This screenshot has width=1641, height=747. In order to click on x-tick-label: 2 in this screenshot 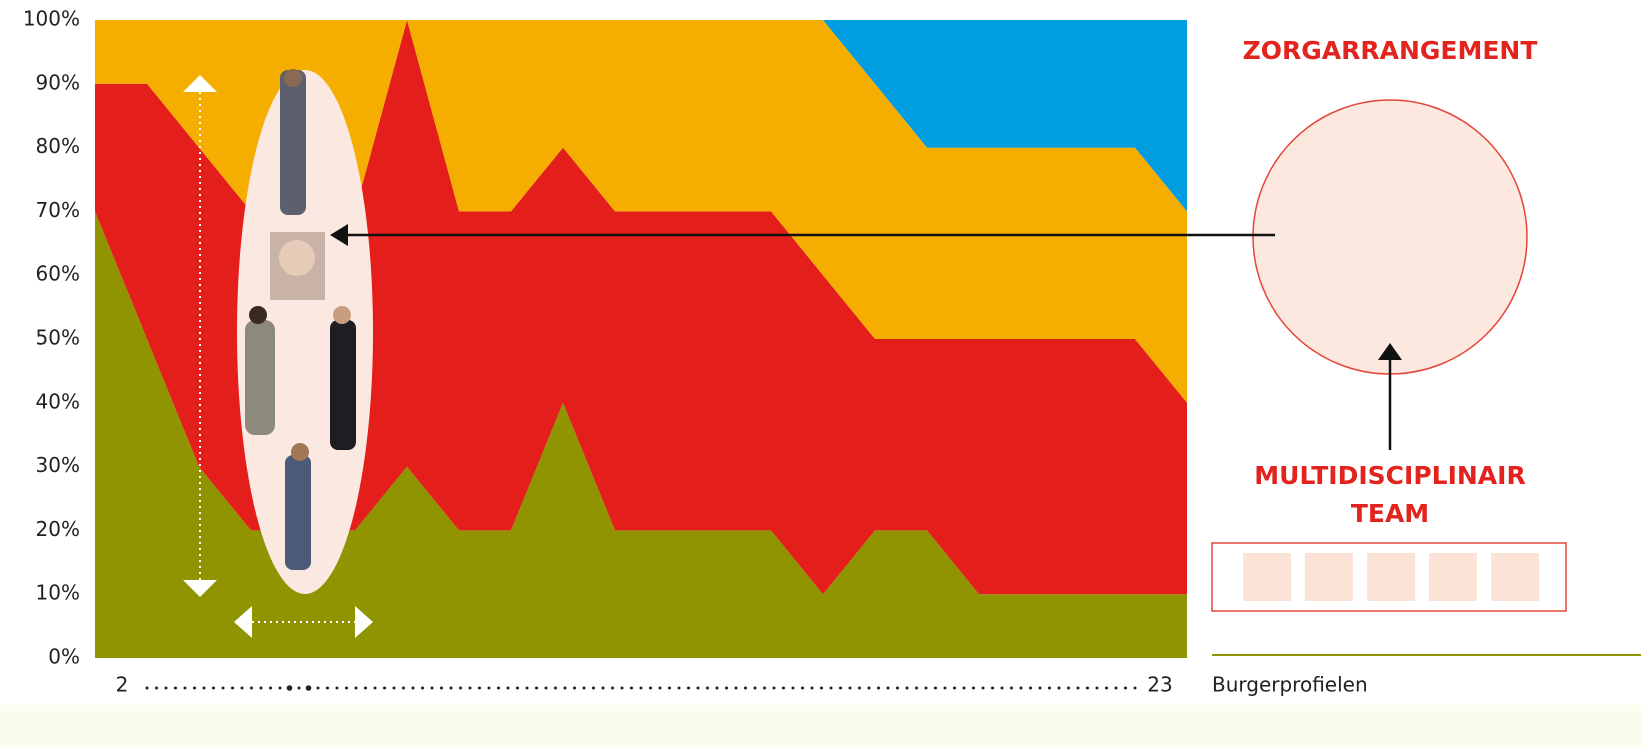, I will do `click(122, 685)`.